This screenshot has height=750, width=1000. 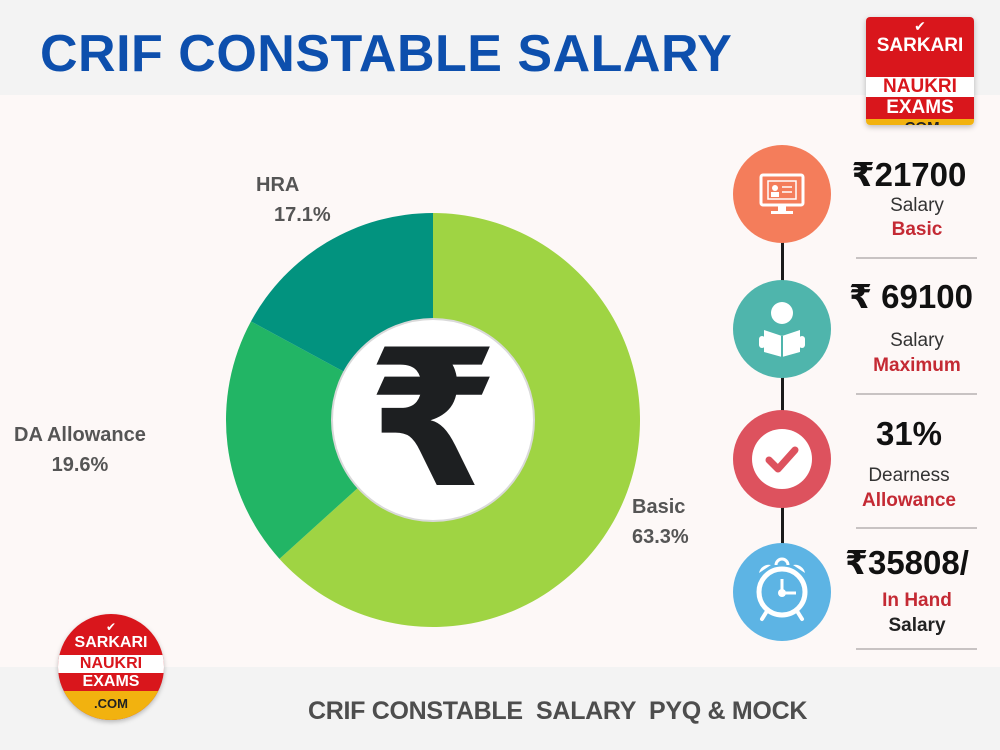 I want to click on logo-text-com: .COM, so click(x=920, y=122).